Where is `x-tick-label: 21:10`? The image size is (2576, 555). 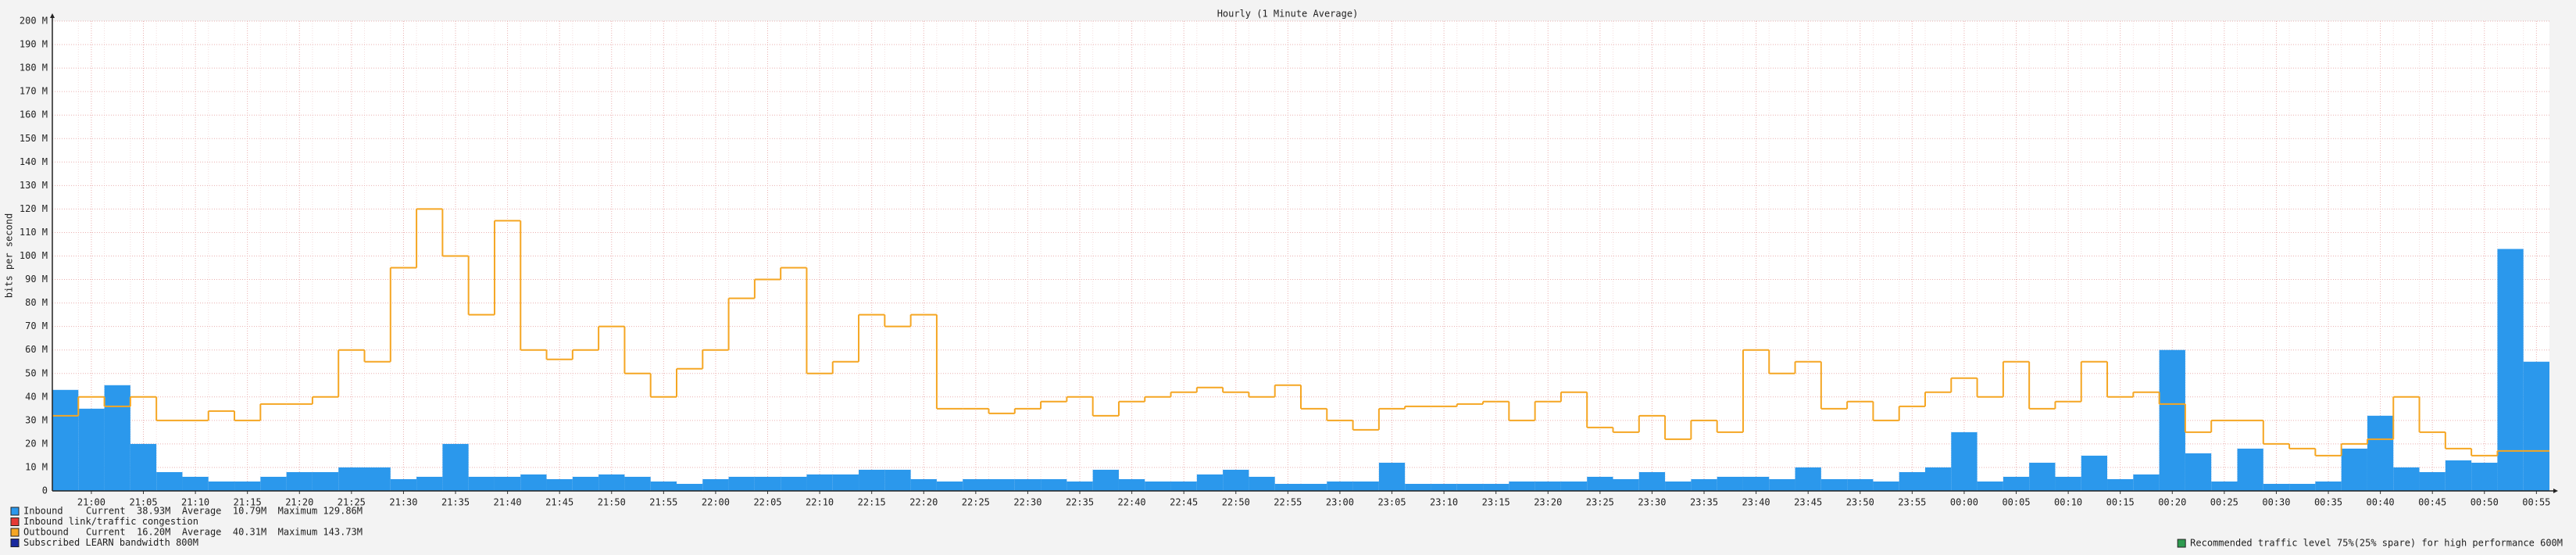 x-tick-label: 21:10 is located at coordinates (195, 502).